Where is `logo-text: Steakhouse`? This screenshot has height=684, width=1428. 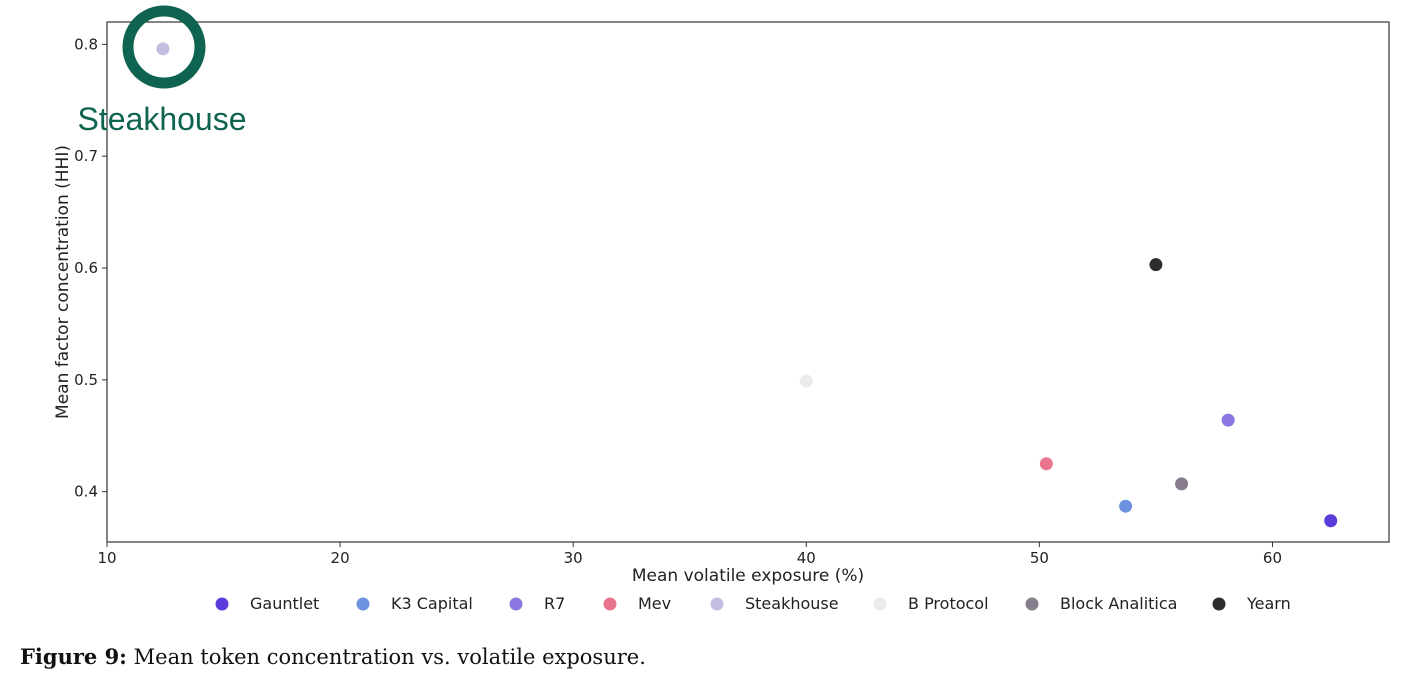 logo-text: Steakhouse is located at coordinates (161, 119).